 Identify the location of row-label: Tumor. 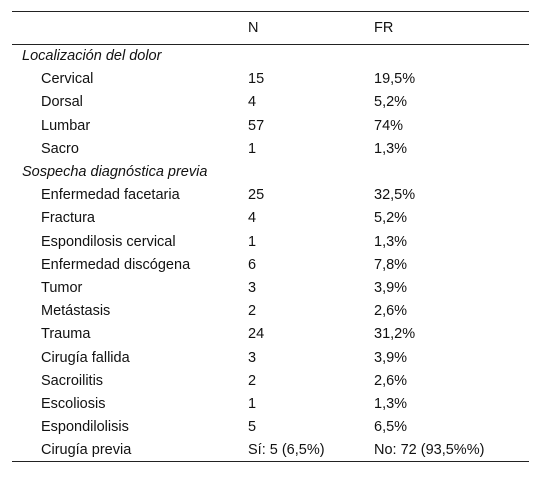
(62, 287).